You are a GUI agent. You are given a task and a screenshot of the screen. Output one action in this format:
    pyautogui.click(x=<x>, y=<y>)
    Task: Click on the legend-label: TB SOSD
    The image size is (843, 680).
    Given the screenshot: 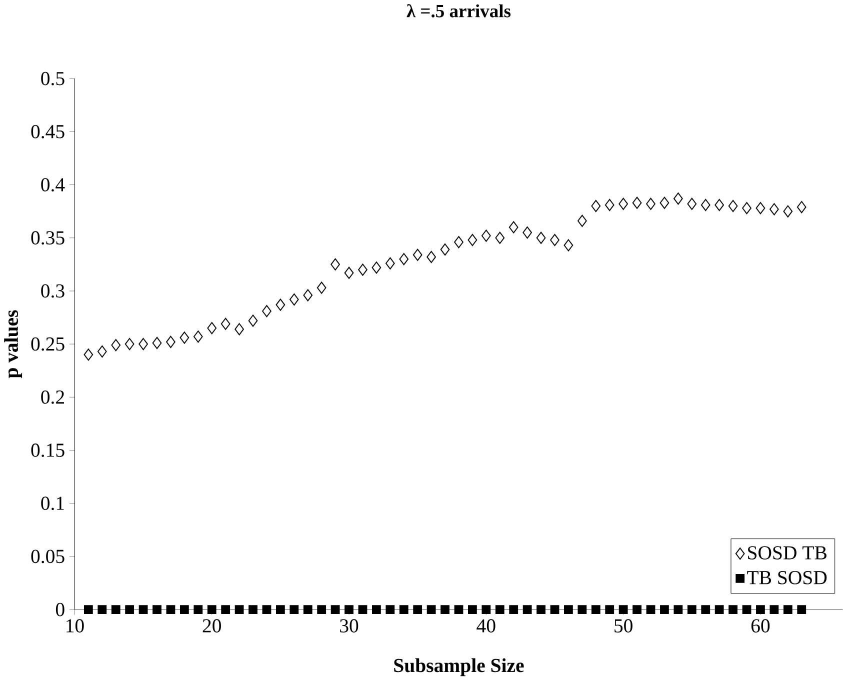 What is the action you would take?
    pyautogui.click(x=787, y=577)
    